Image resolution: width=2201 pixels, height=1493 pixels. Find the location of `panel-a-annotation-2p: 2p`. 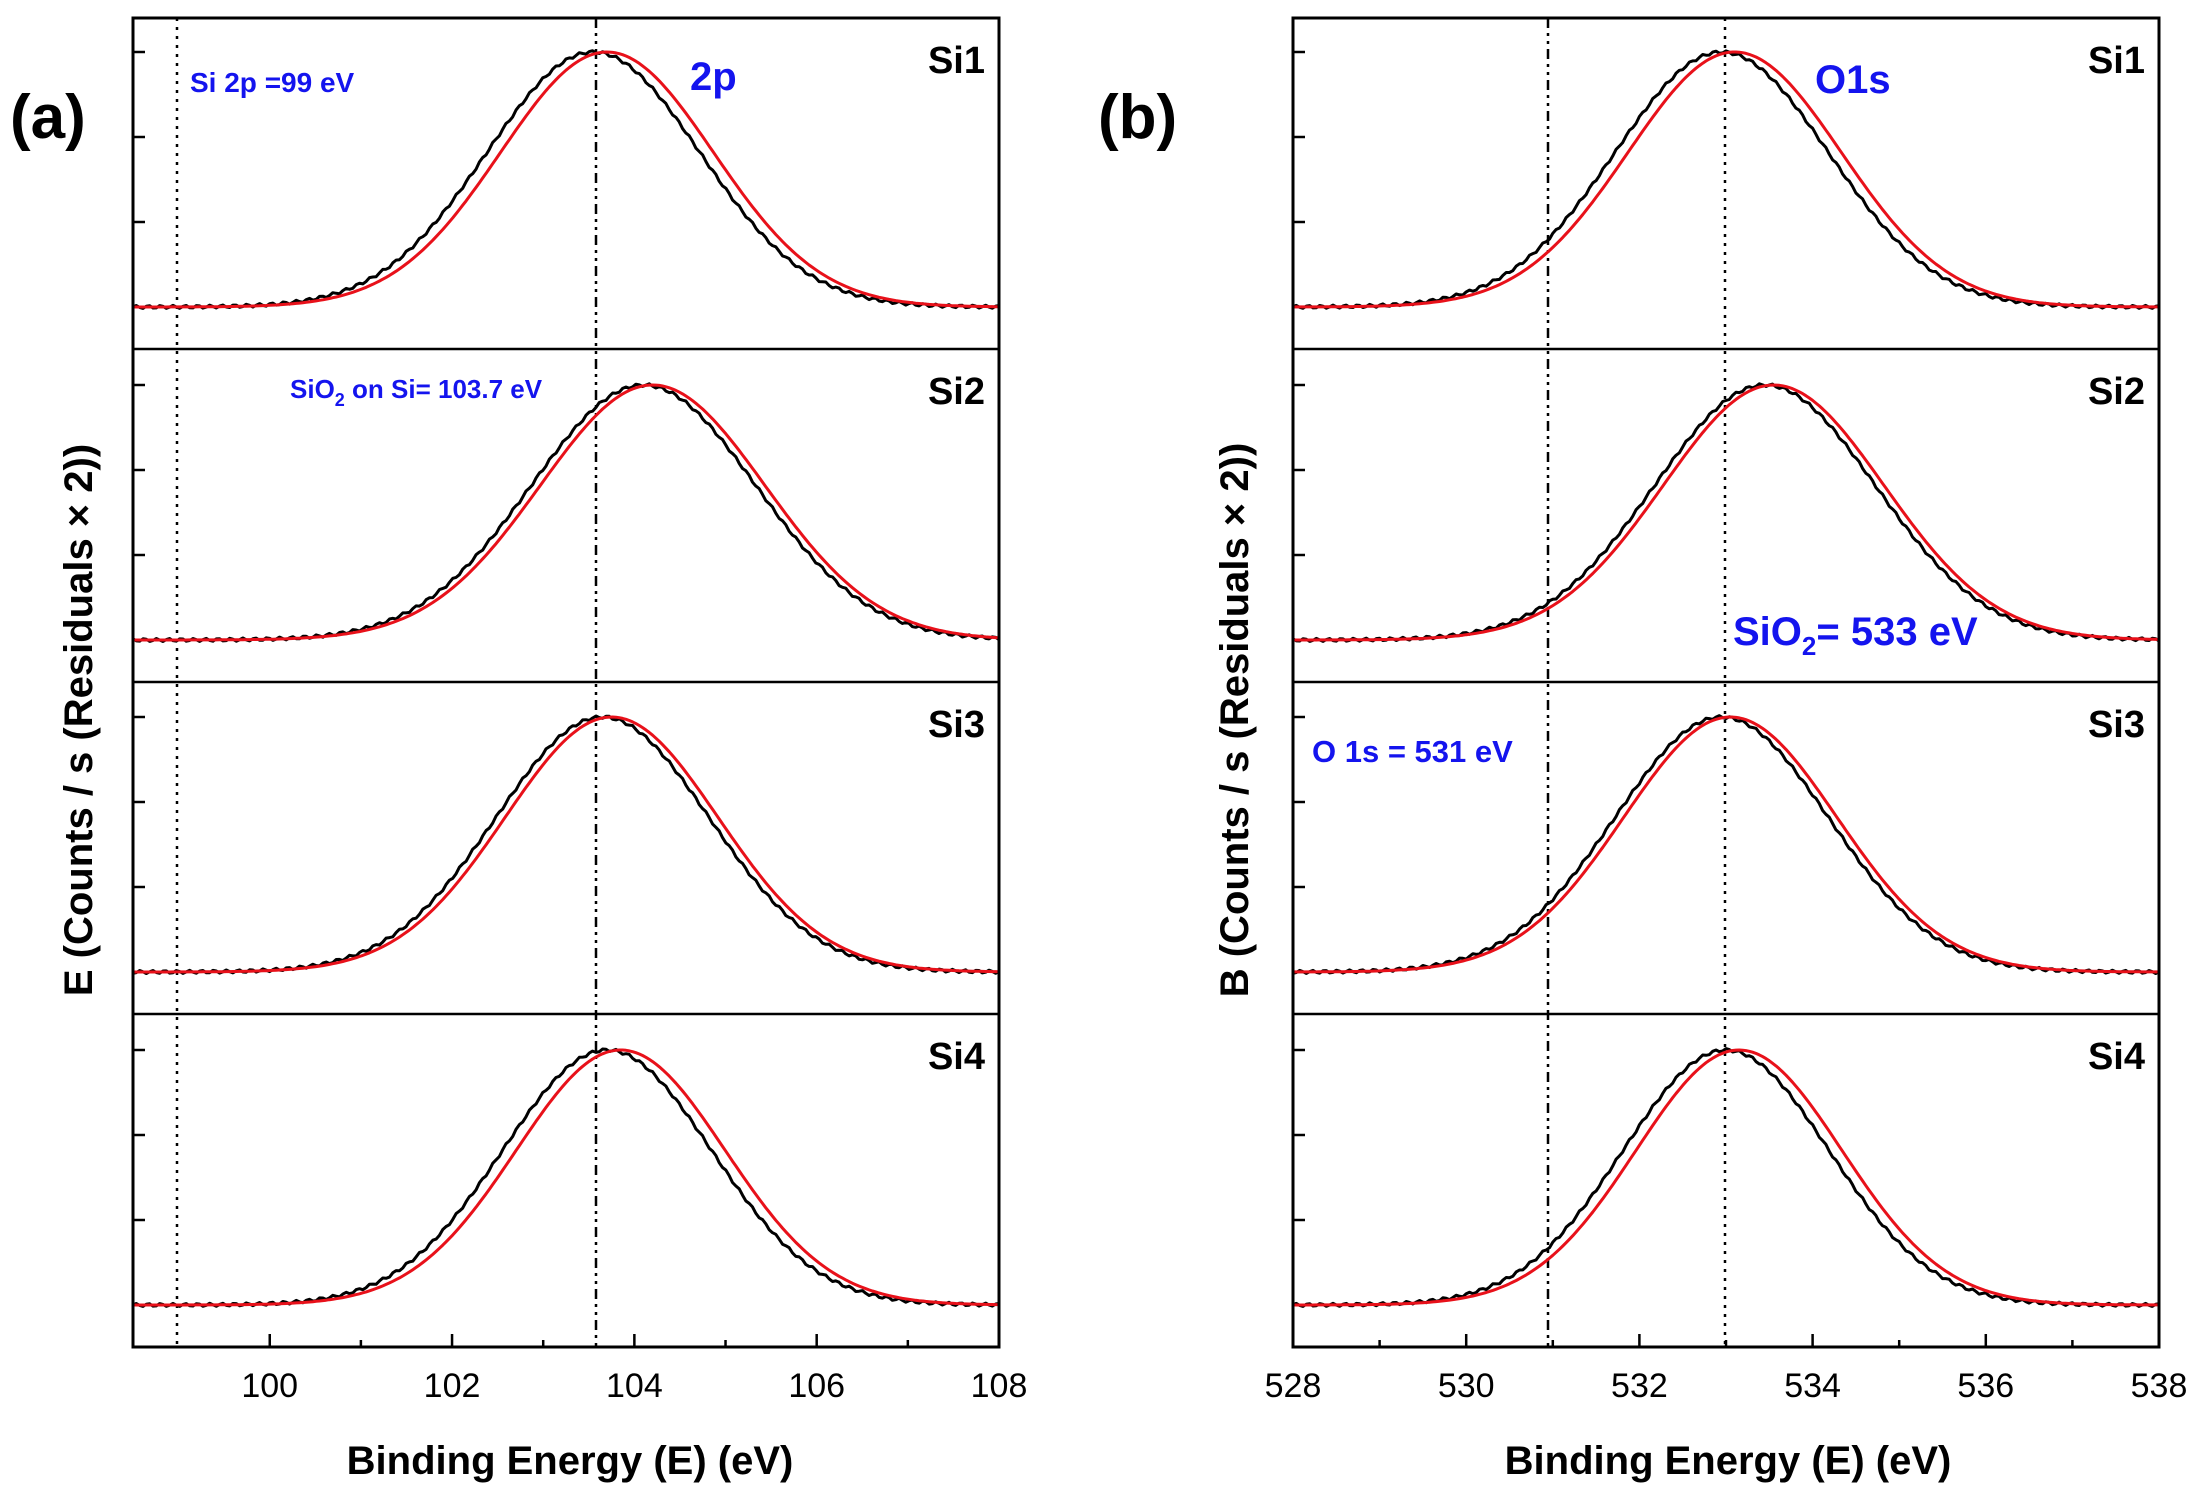

panel-a-annotation-2p: 2p is located at coordinates (713, 77).